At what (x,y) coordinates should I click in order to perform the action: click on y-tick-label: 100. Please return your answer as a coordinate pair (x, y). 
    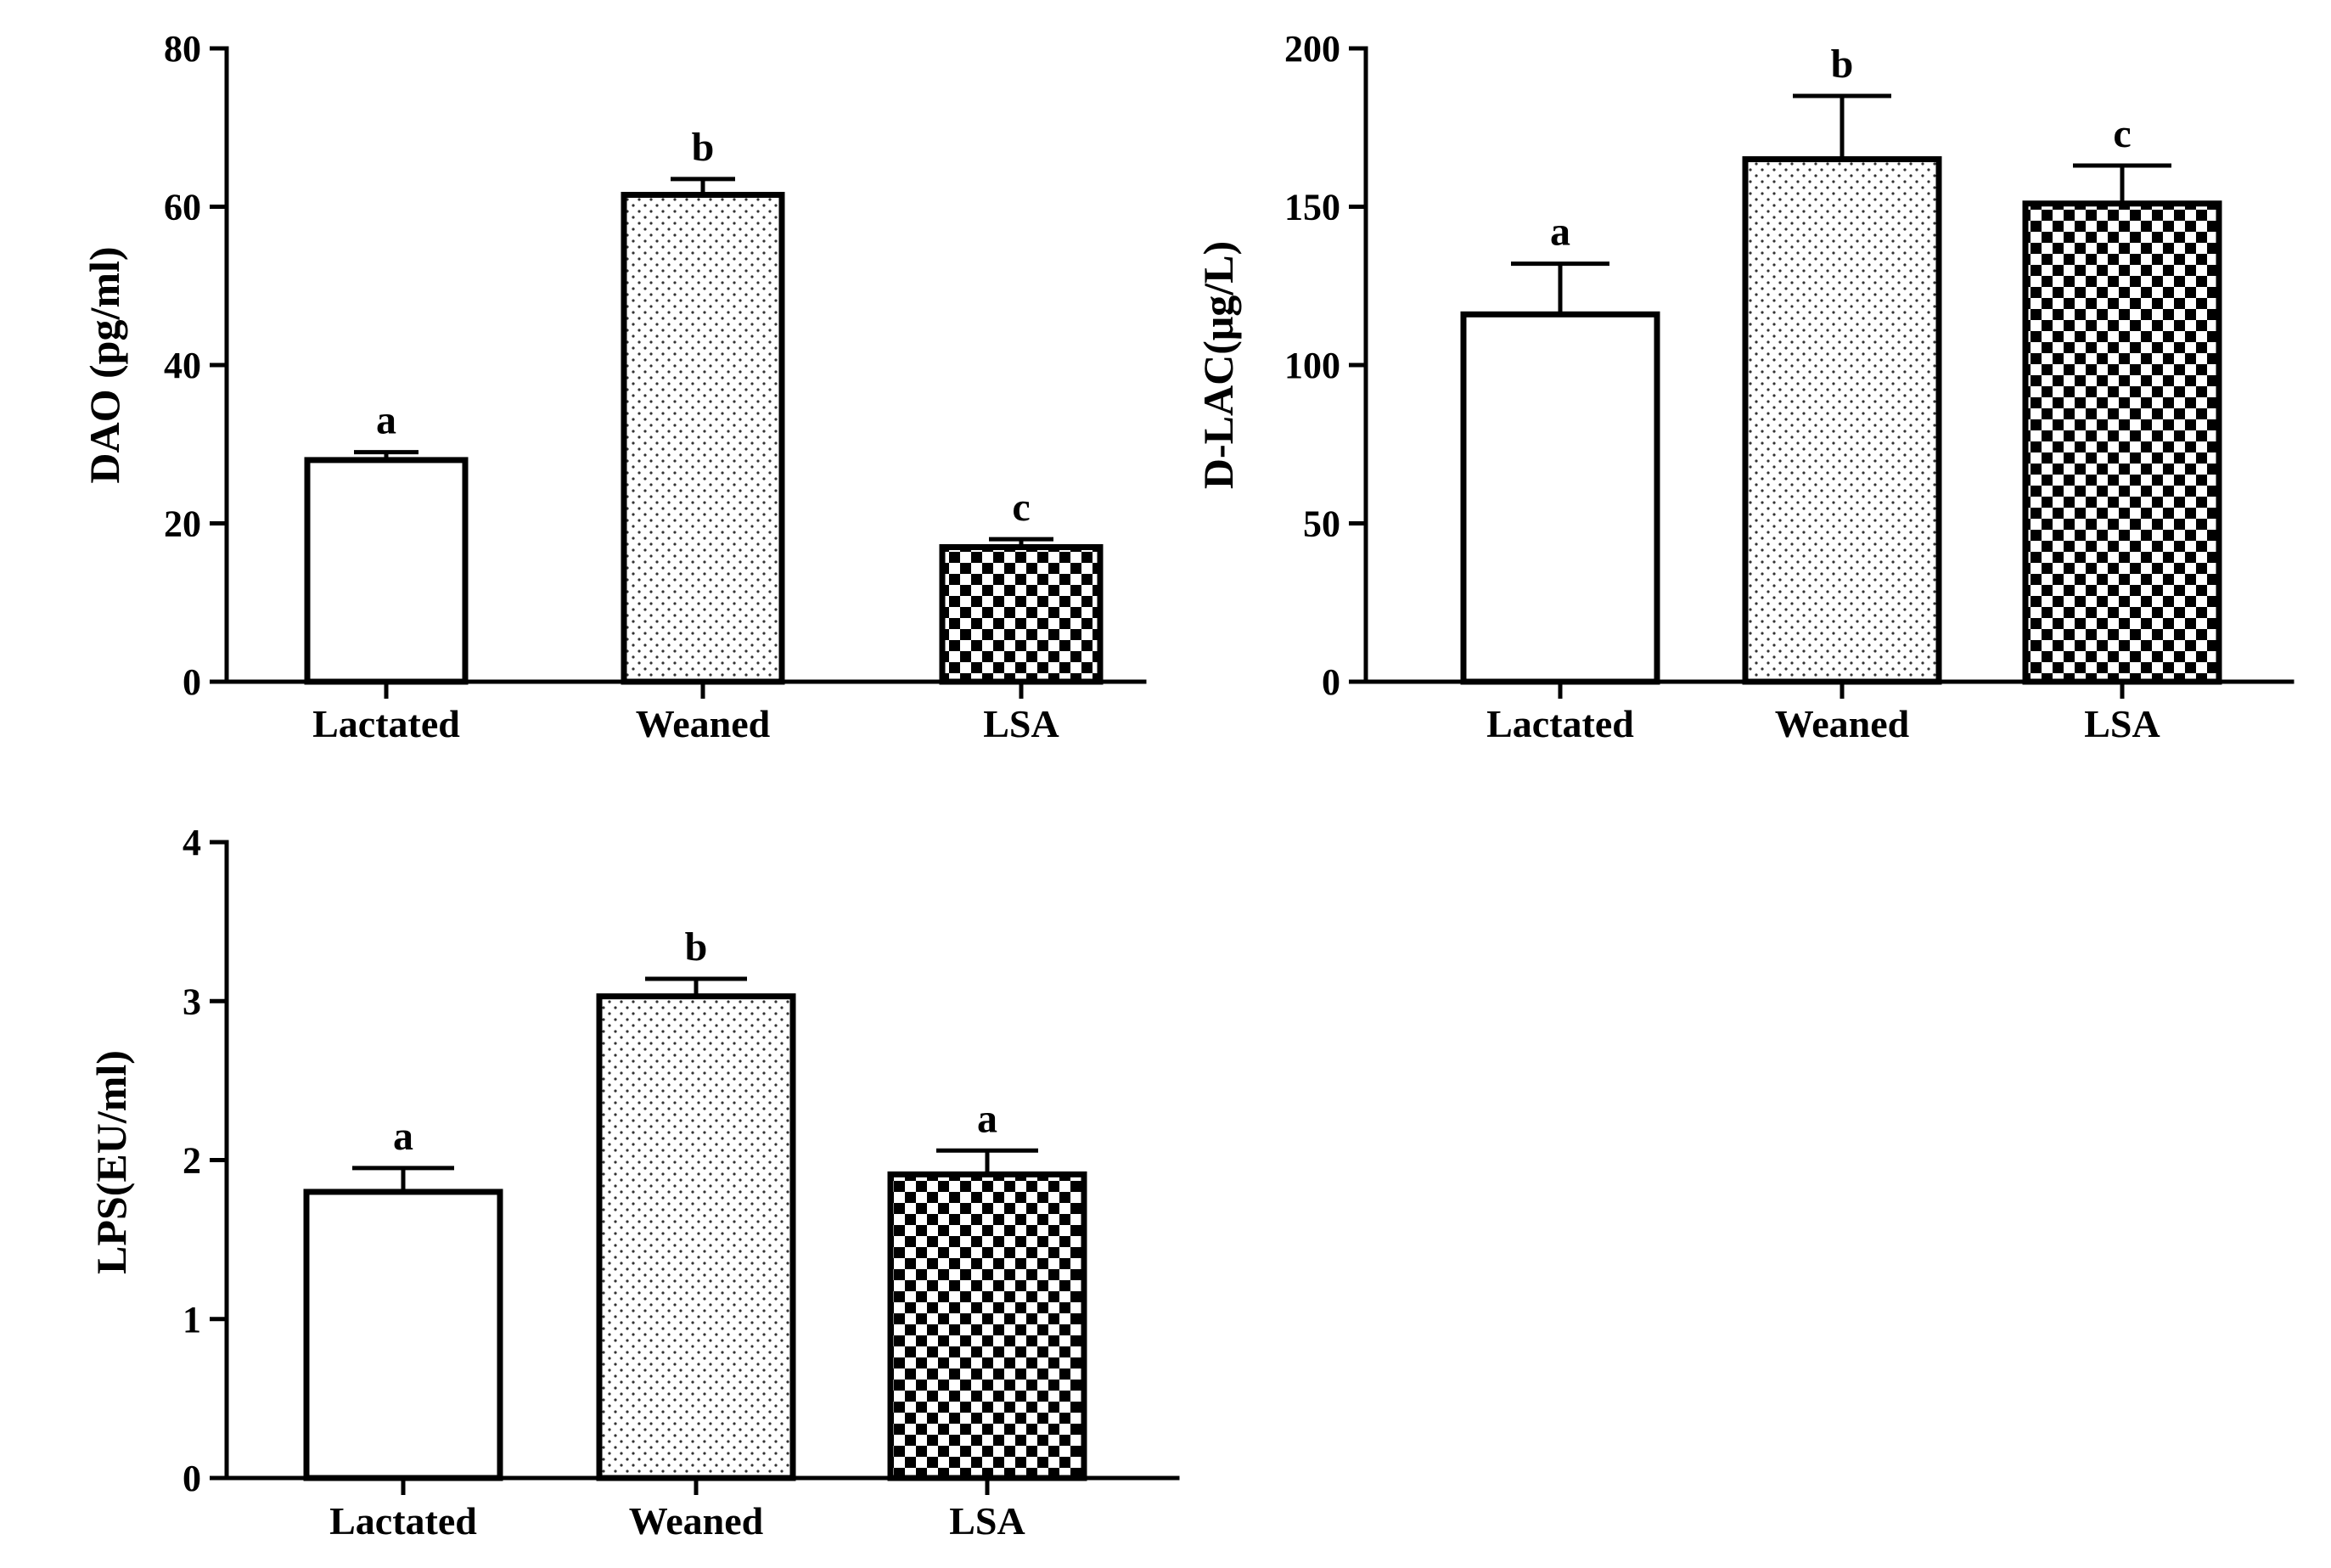
    Looking at the image, I should click on (1312, 365).